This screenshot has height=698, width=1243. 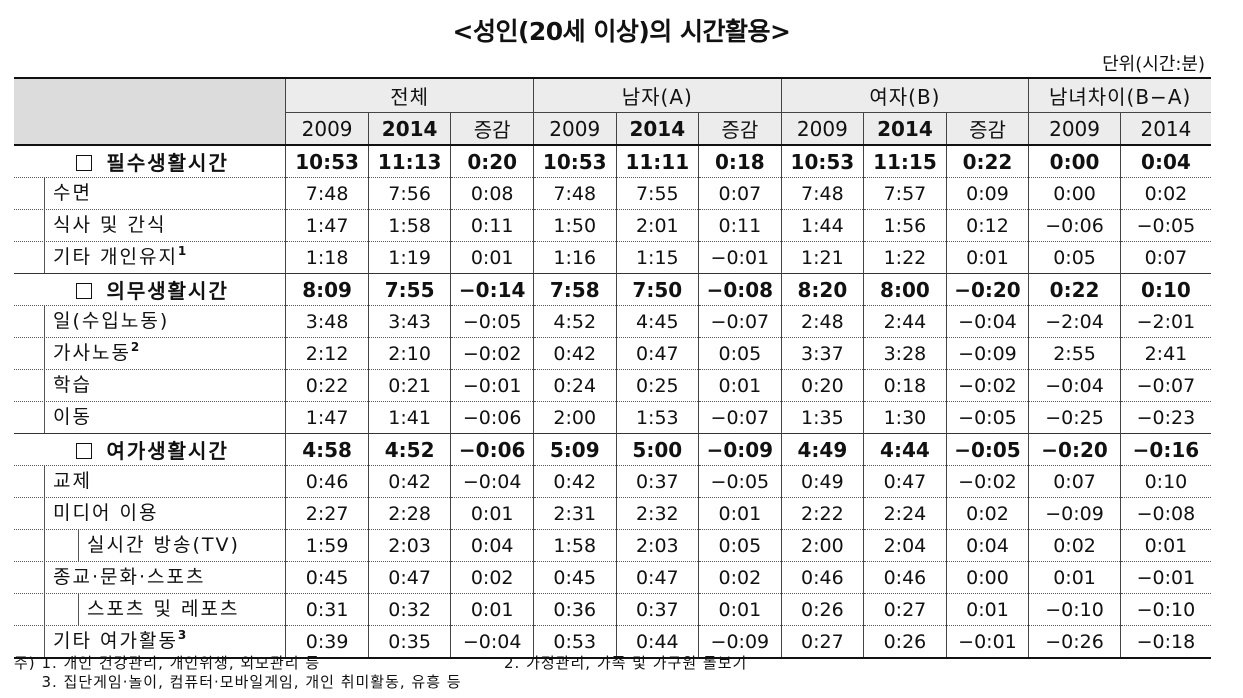 I want to click on row-label-cell: 수면, so click(x=150, y=194).